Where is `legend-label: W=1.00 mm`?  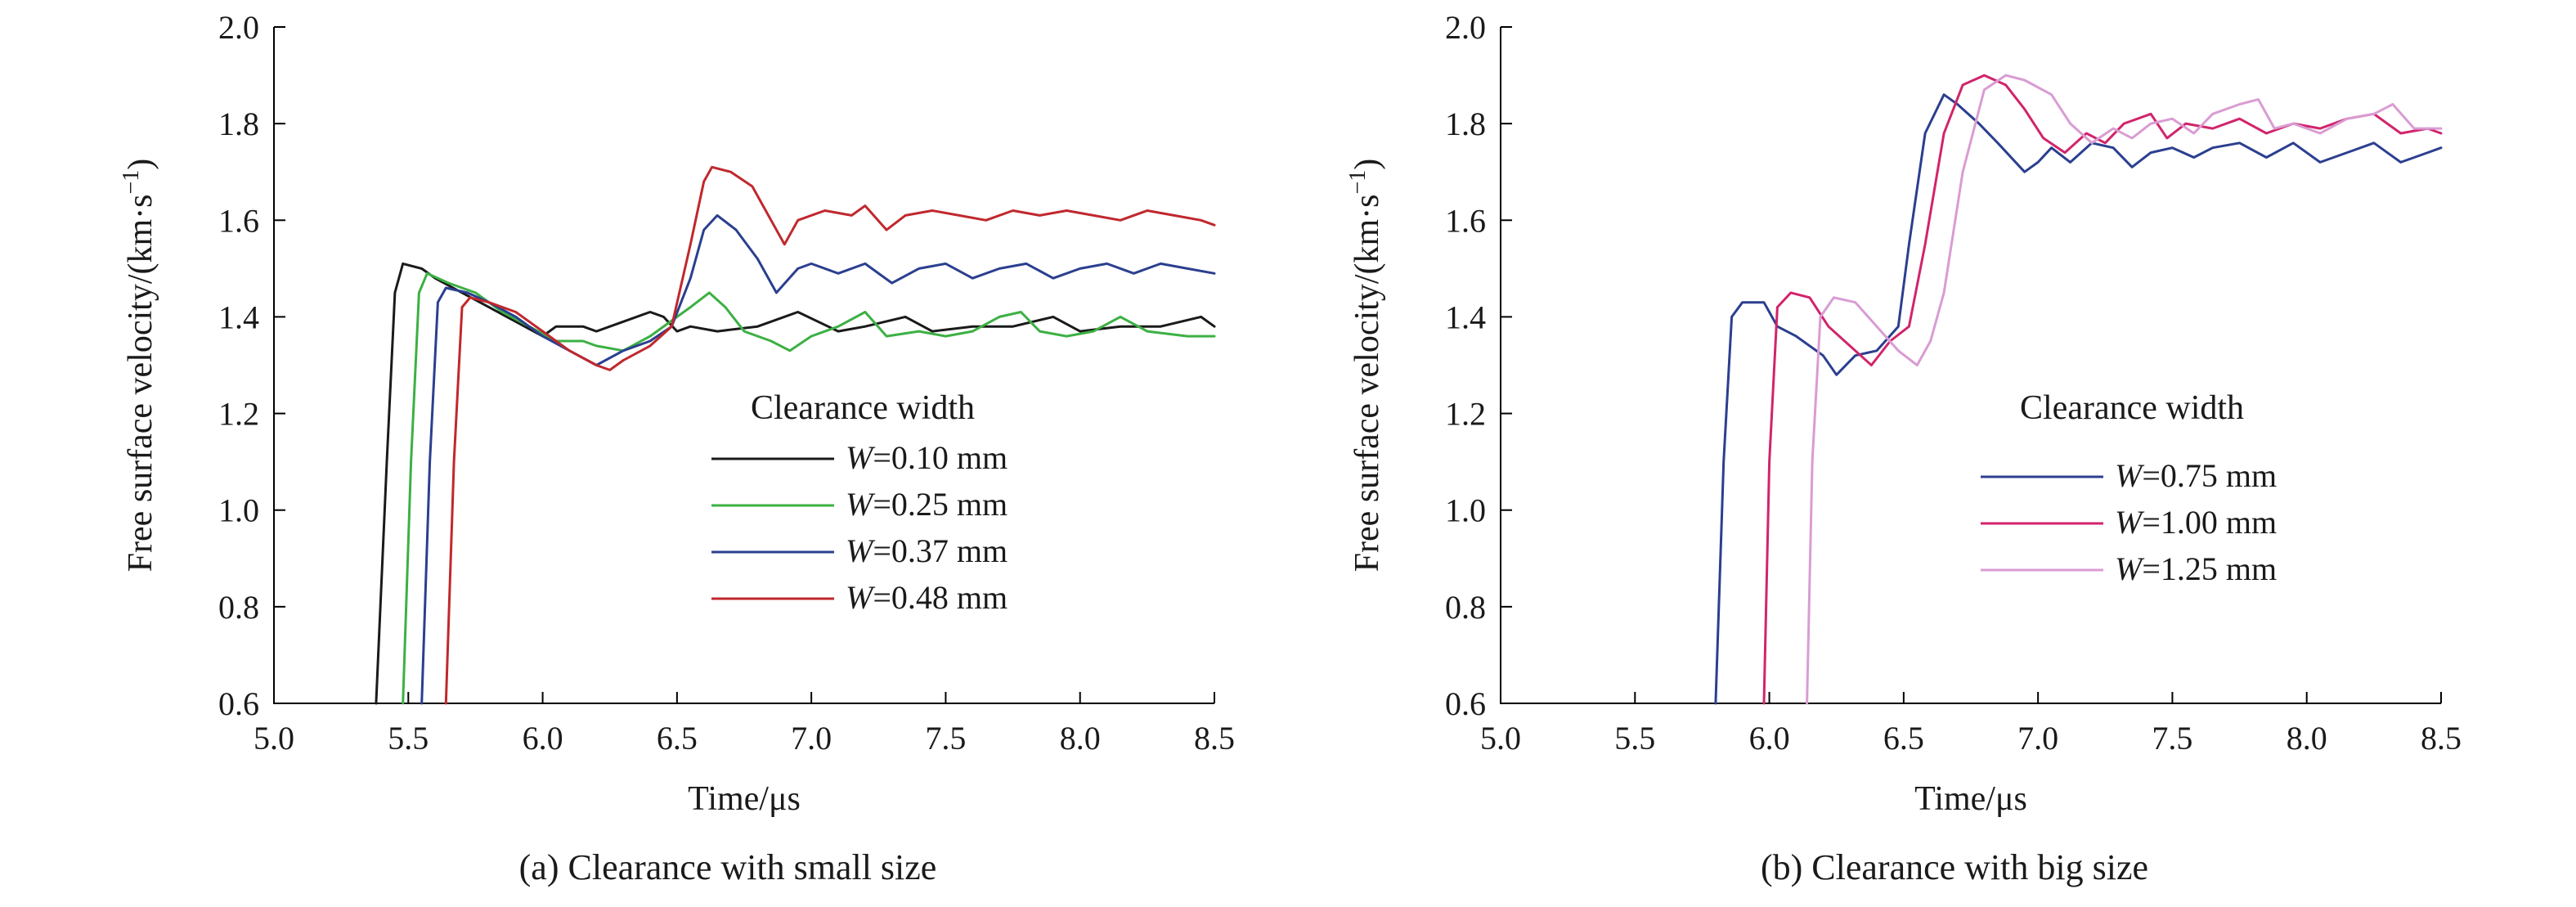 legend-label: W=1.00 mm is located at coordinates (2196, 522).